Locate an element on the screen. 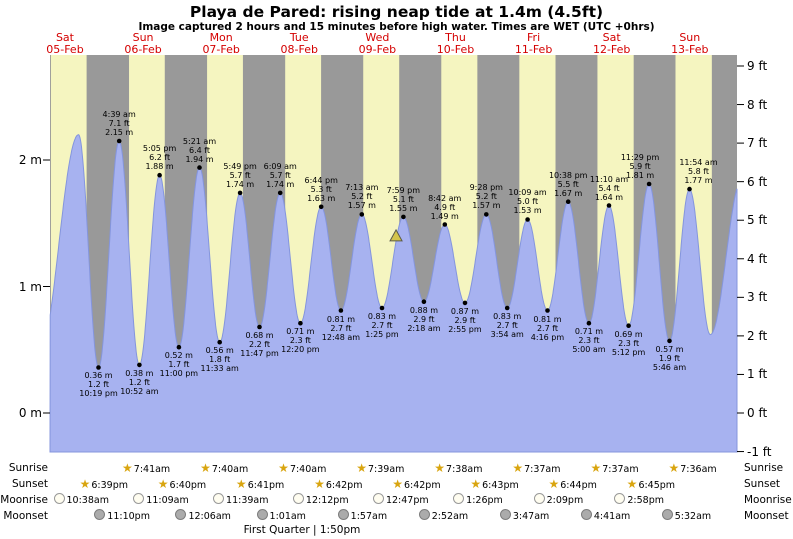 The image size is (793, 539). moonrise-time: 11:39am is located at coordinates (247, 500).